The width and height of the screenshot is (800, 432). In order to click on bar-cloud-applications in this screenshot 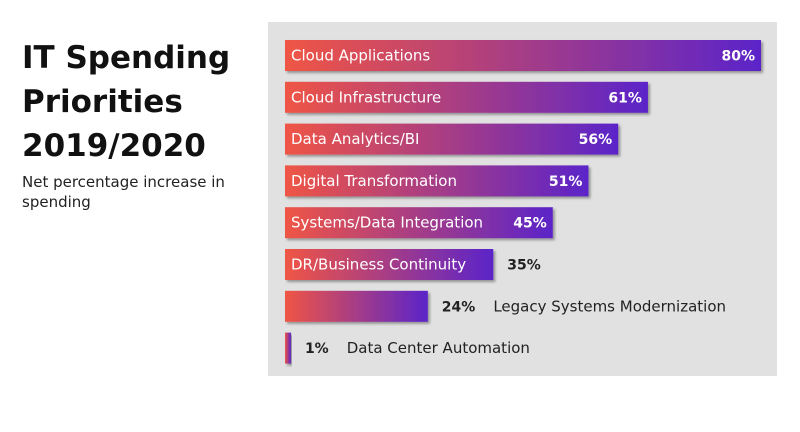, I will do `click(523, 55)`.